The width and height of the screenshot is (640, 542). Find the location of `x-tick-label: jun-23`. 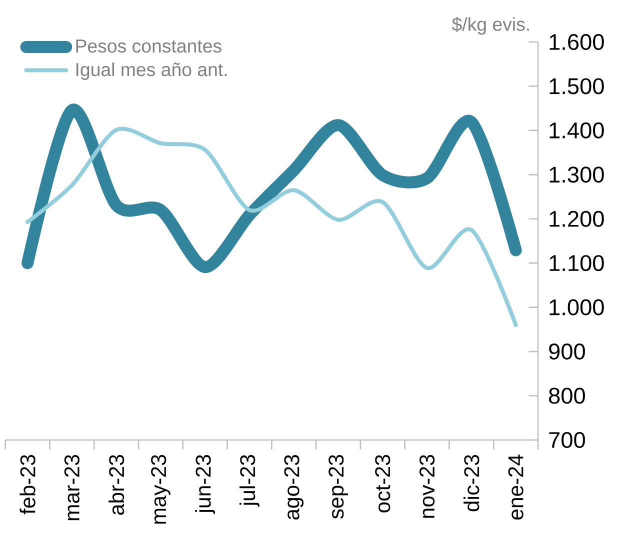

x-tick-label: jun-23 is located at coordinates (205, 484).